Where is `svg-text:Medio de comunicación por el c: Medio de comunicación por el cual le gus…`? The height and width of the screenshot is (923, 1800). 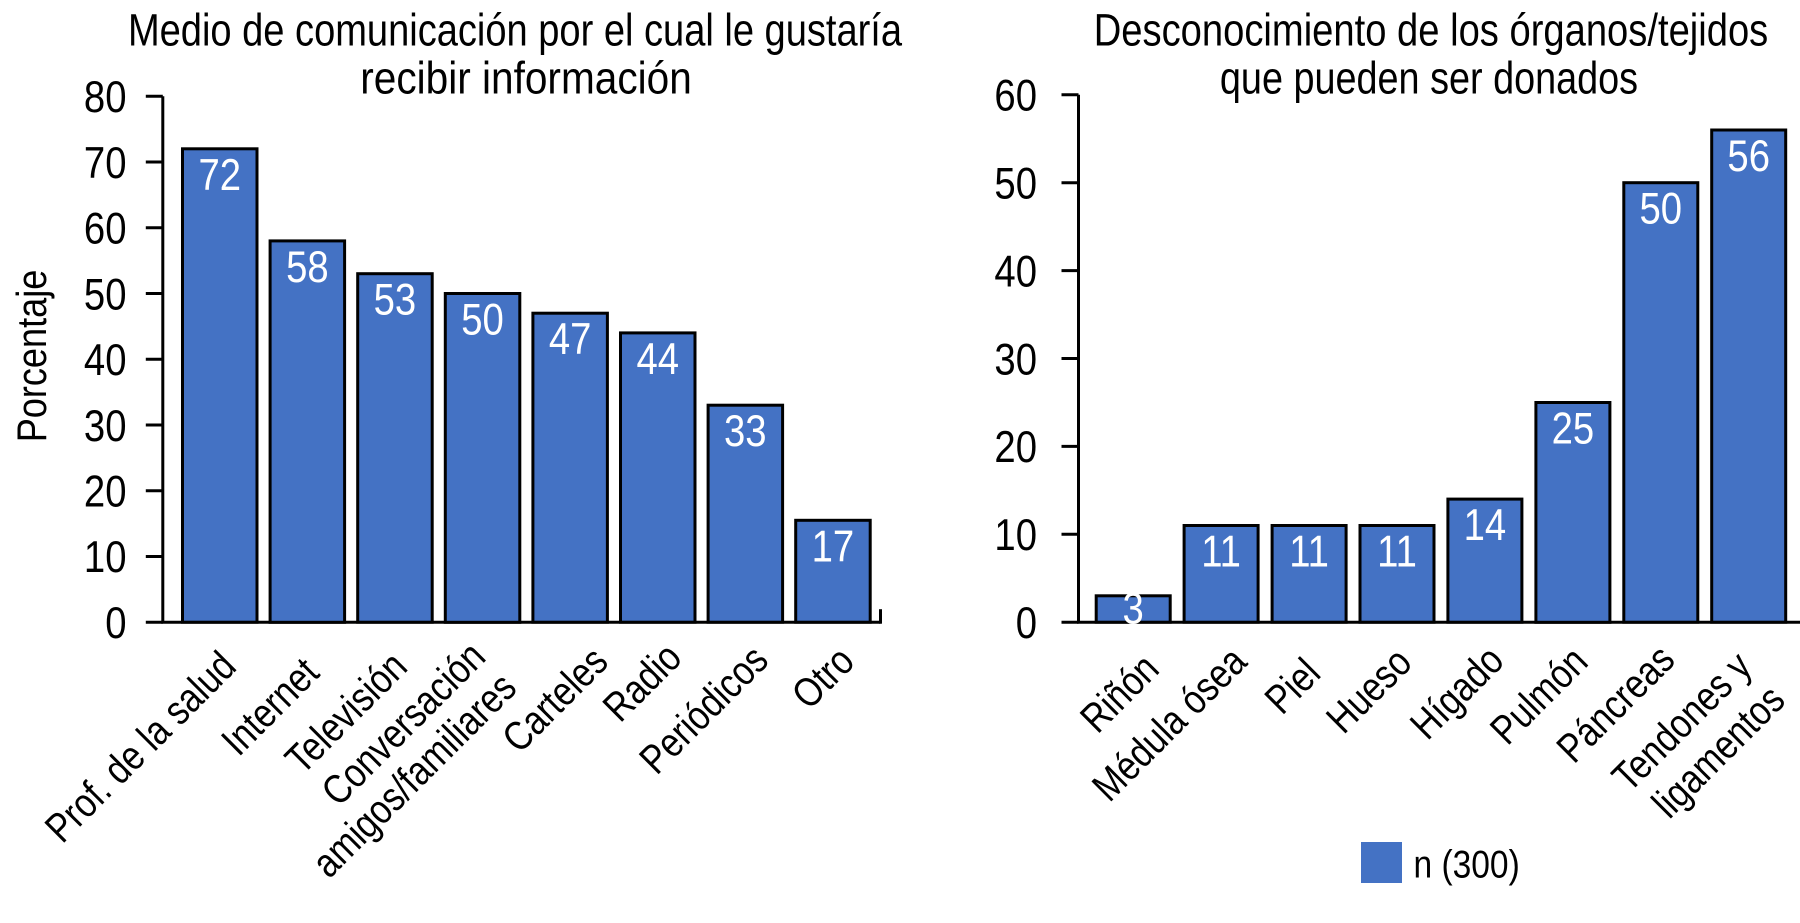
svg-text:Medio de comunicación por el c: Medio de comunicación por el cual le gus… is located at coordinates (515, 29).